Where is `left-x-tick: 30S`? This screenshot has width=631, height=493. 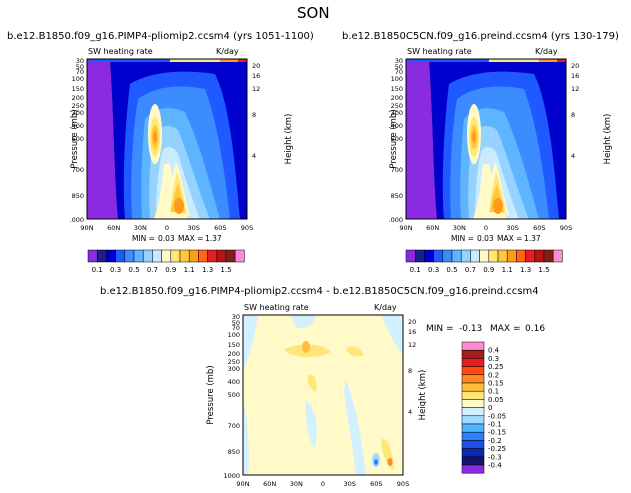
left-x-tick: 30S is located at coordinates (193, 228).